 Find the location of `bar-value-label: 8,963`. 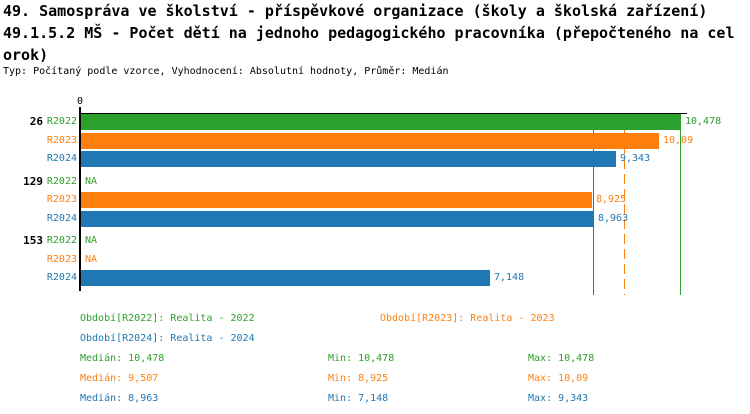

bar-value-label: 8,963 is located at coordinates (613, 218).